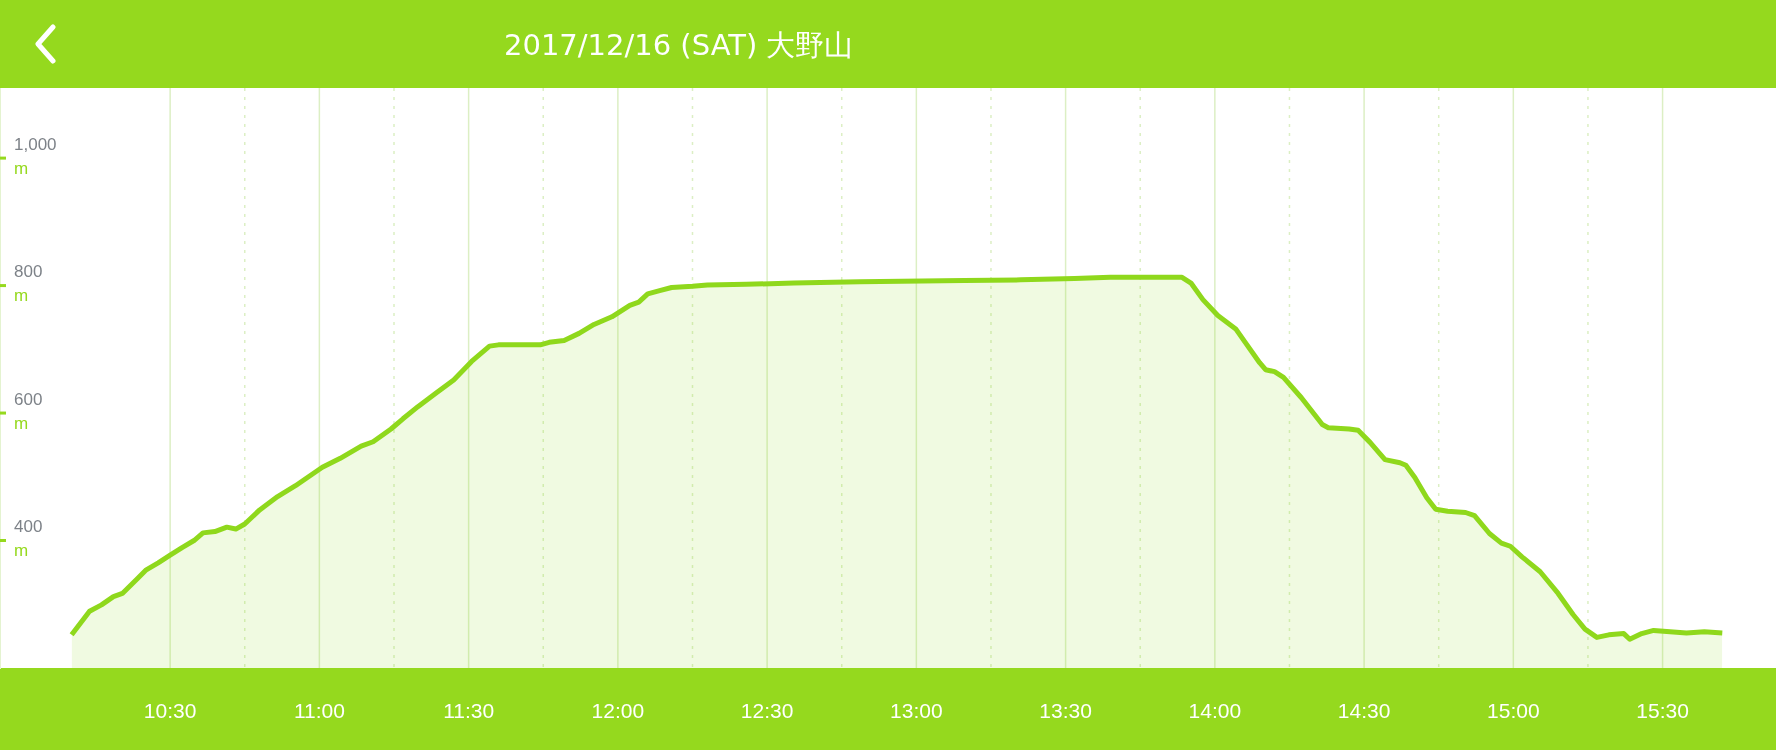 The image size is (1776, 750). What do you see at coordinates (319, 711) in the screenshot?
I see `x-tick-label: 11:00` at bounding box center [319, 711].